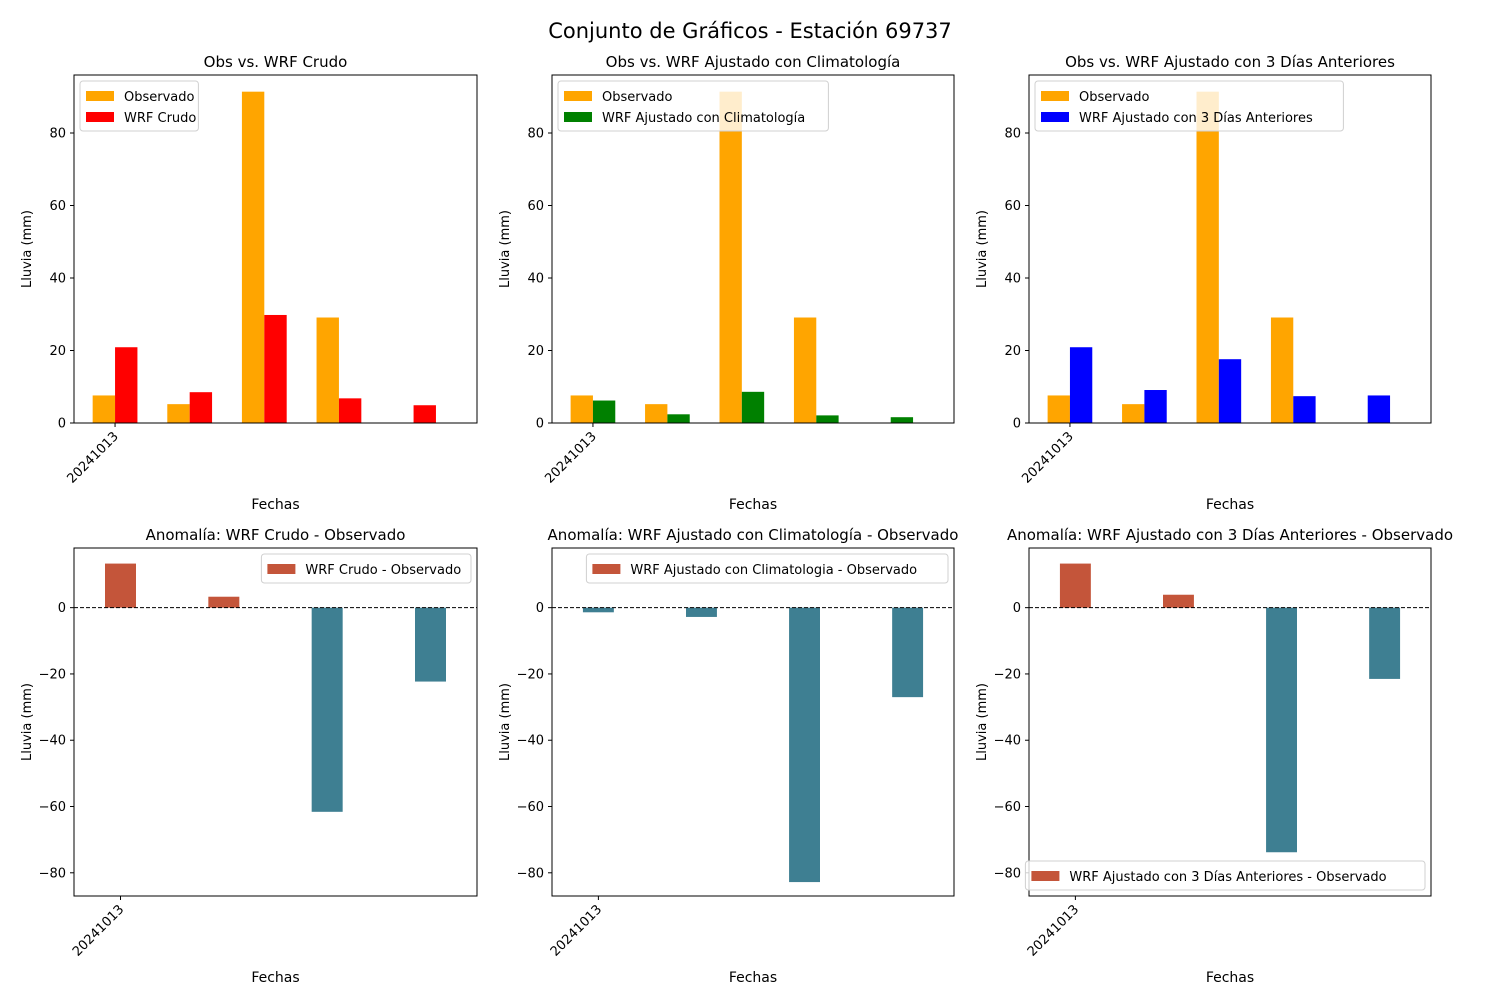 The width and height of the screenshot is (1500, 1000). I want to click on legend: WRF Crudo - Observado, so click(366, 568).